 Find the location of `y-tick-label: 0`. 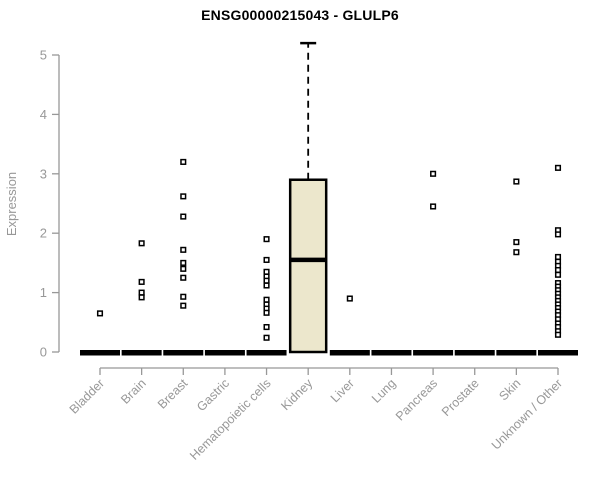

y-tick-label: 0 is located at coordinates (43, 352).